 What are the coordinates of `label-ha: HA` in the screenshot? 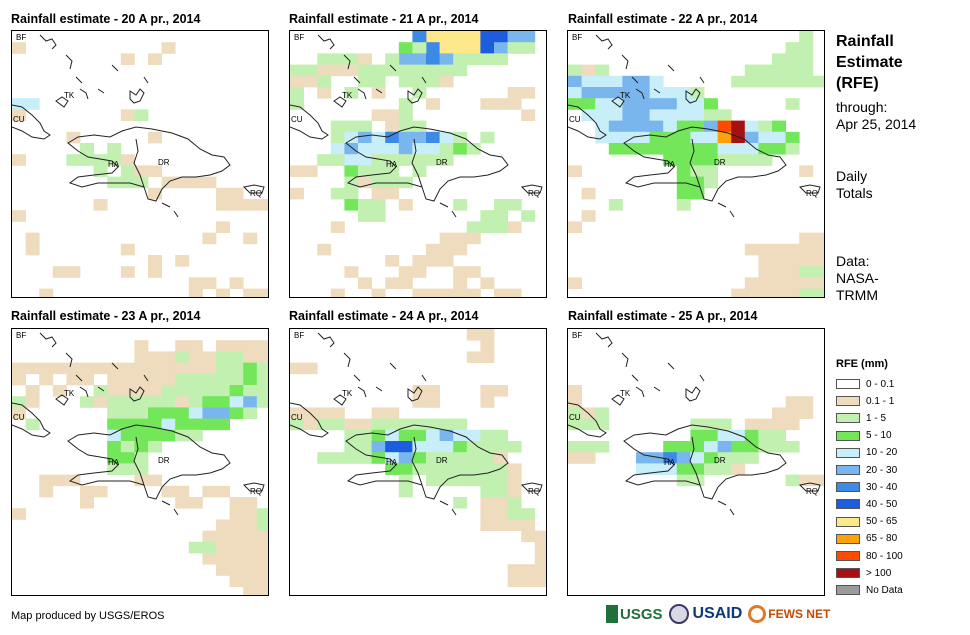 It's located at (392, 462).